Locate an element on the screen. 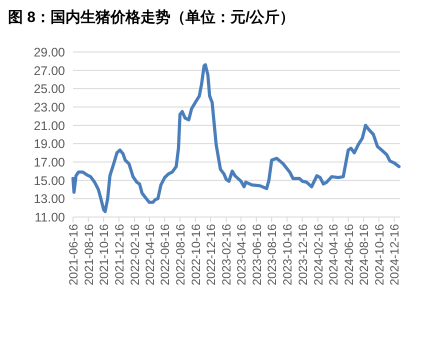 The width and height of the screenshot is (425, 347). x-tick-label: 2021-10-16 is located at coordinates (104, 255).